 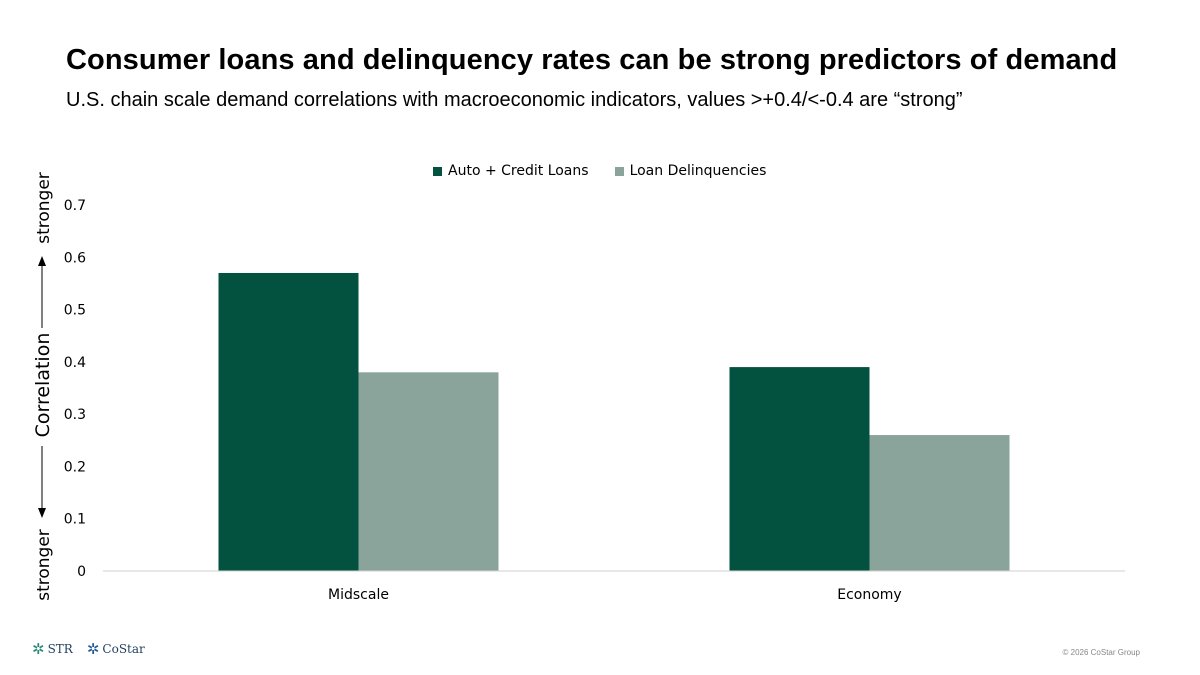 I want to click on y-tick-label: 0.5, so click(x=75, y=311).